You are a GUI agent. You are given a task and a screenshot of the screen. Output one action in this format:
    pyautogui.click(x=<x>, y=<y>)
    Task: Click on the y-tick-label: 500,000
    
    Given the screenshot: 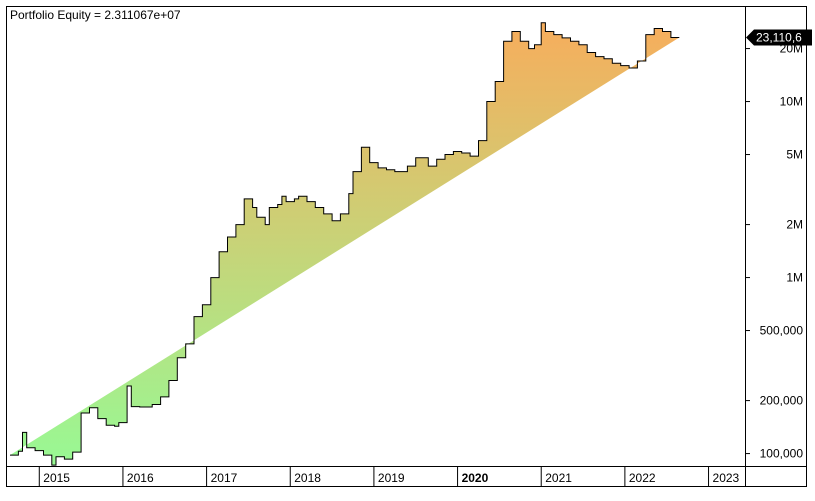 What is the action you would take?
    pyautogui.click(x=782, y=331)
    